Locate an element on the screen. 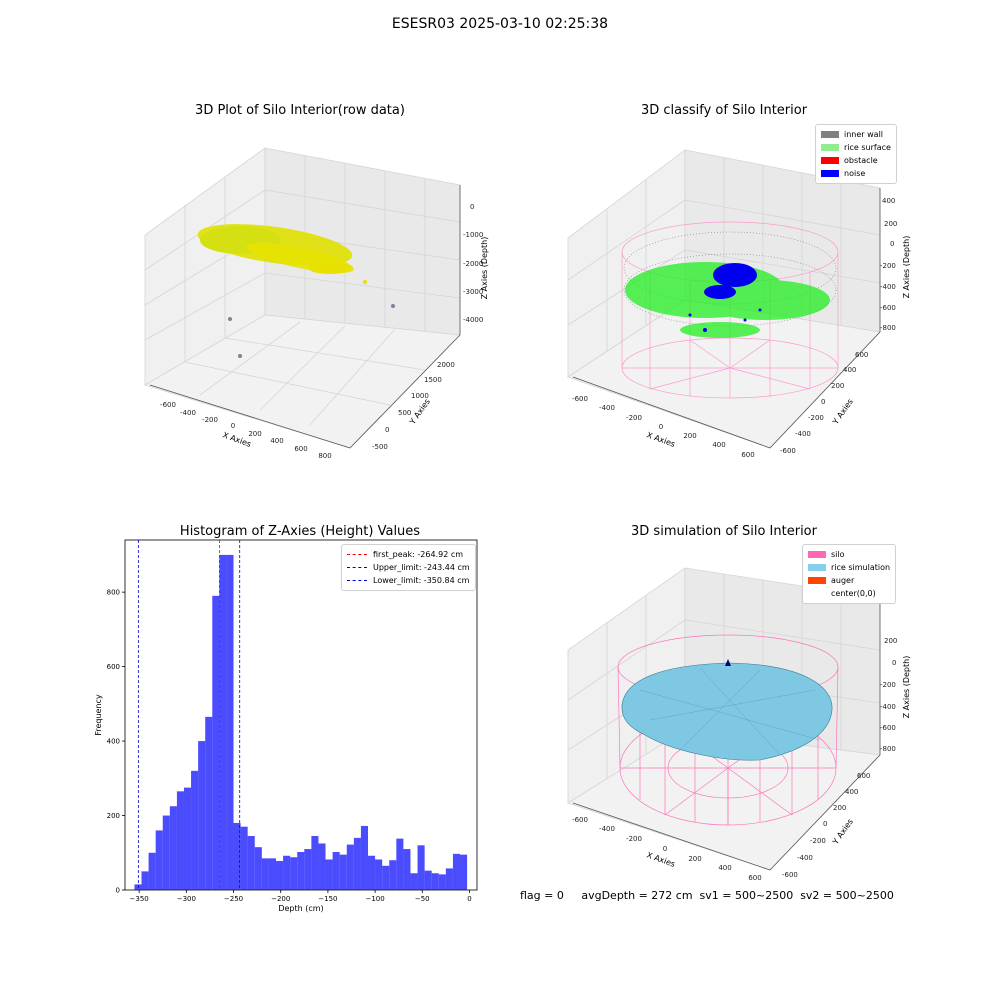 The width and height of the screenshot is (1000, 1000). legend-label: auger is located at coordinates (843, 580).